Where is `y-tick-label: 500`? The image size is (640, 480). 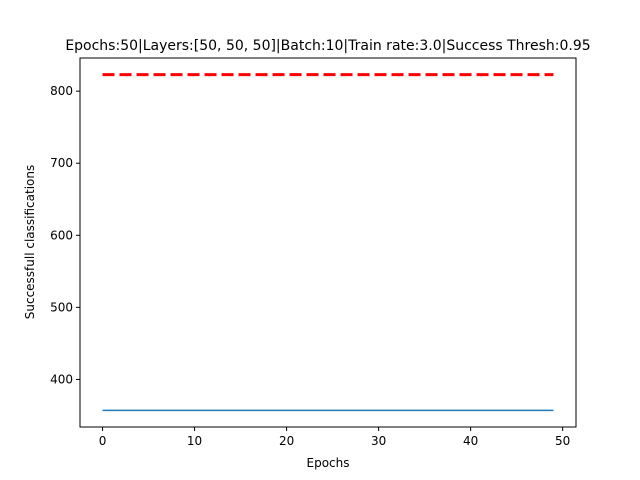
y-tick-label: 500 is located at coordinates (61, 307).